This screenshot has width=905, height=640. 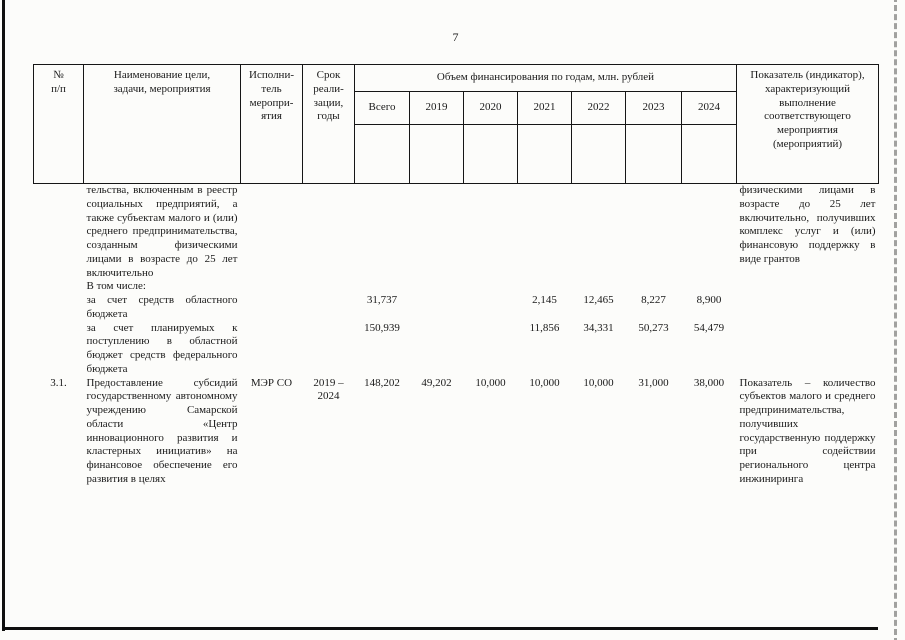 What do you see at coordinates (271, 124) in the screenshot?
I see `header-cell-executor: Исполни- тель меропри- ятия` at bounding box center [271, 124].